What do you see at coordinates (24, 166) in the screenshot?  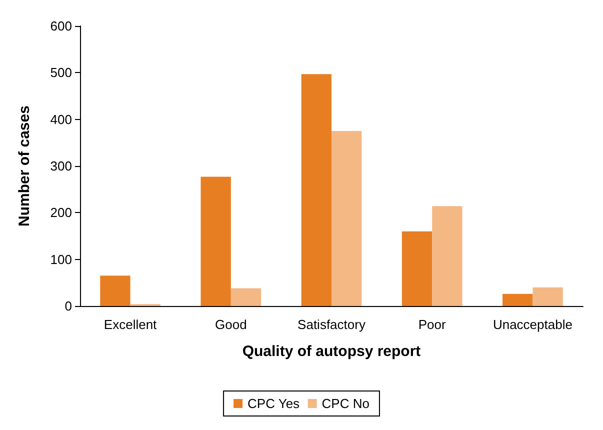 I see `y-axis-title: Number of cases` at bounding box center [24, 166].